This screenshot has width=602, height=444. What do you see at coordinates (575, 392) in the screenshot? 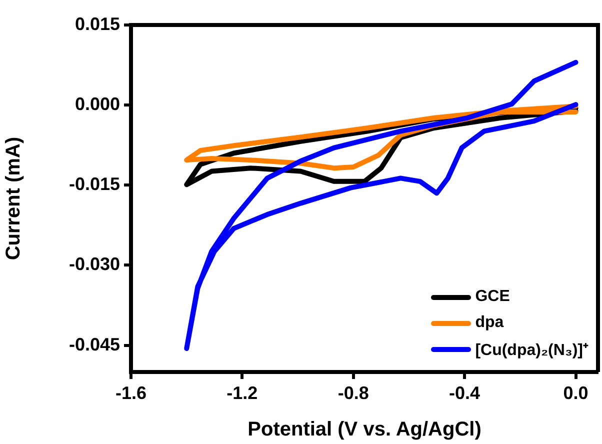
I see `x-tick-label: 0.0` at bounding box center [575, 392].